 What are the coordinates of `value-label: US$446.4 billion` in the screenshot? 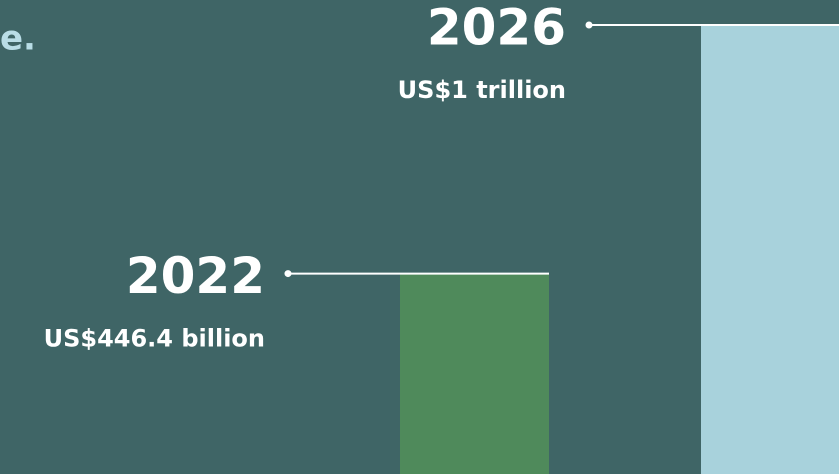 It's located at (154, 339).